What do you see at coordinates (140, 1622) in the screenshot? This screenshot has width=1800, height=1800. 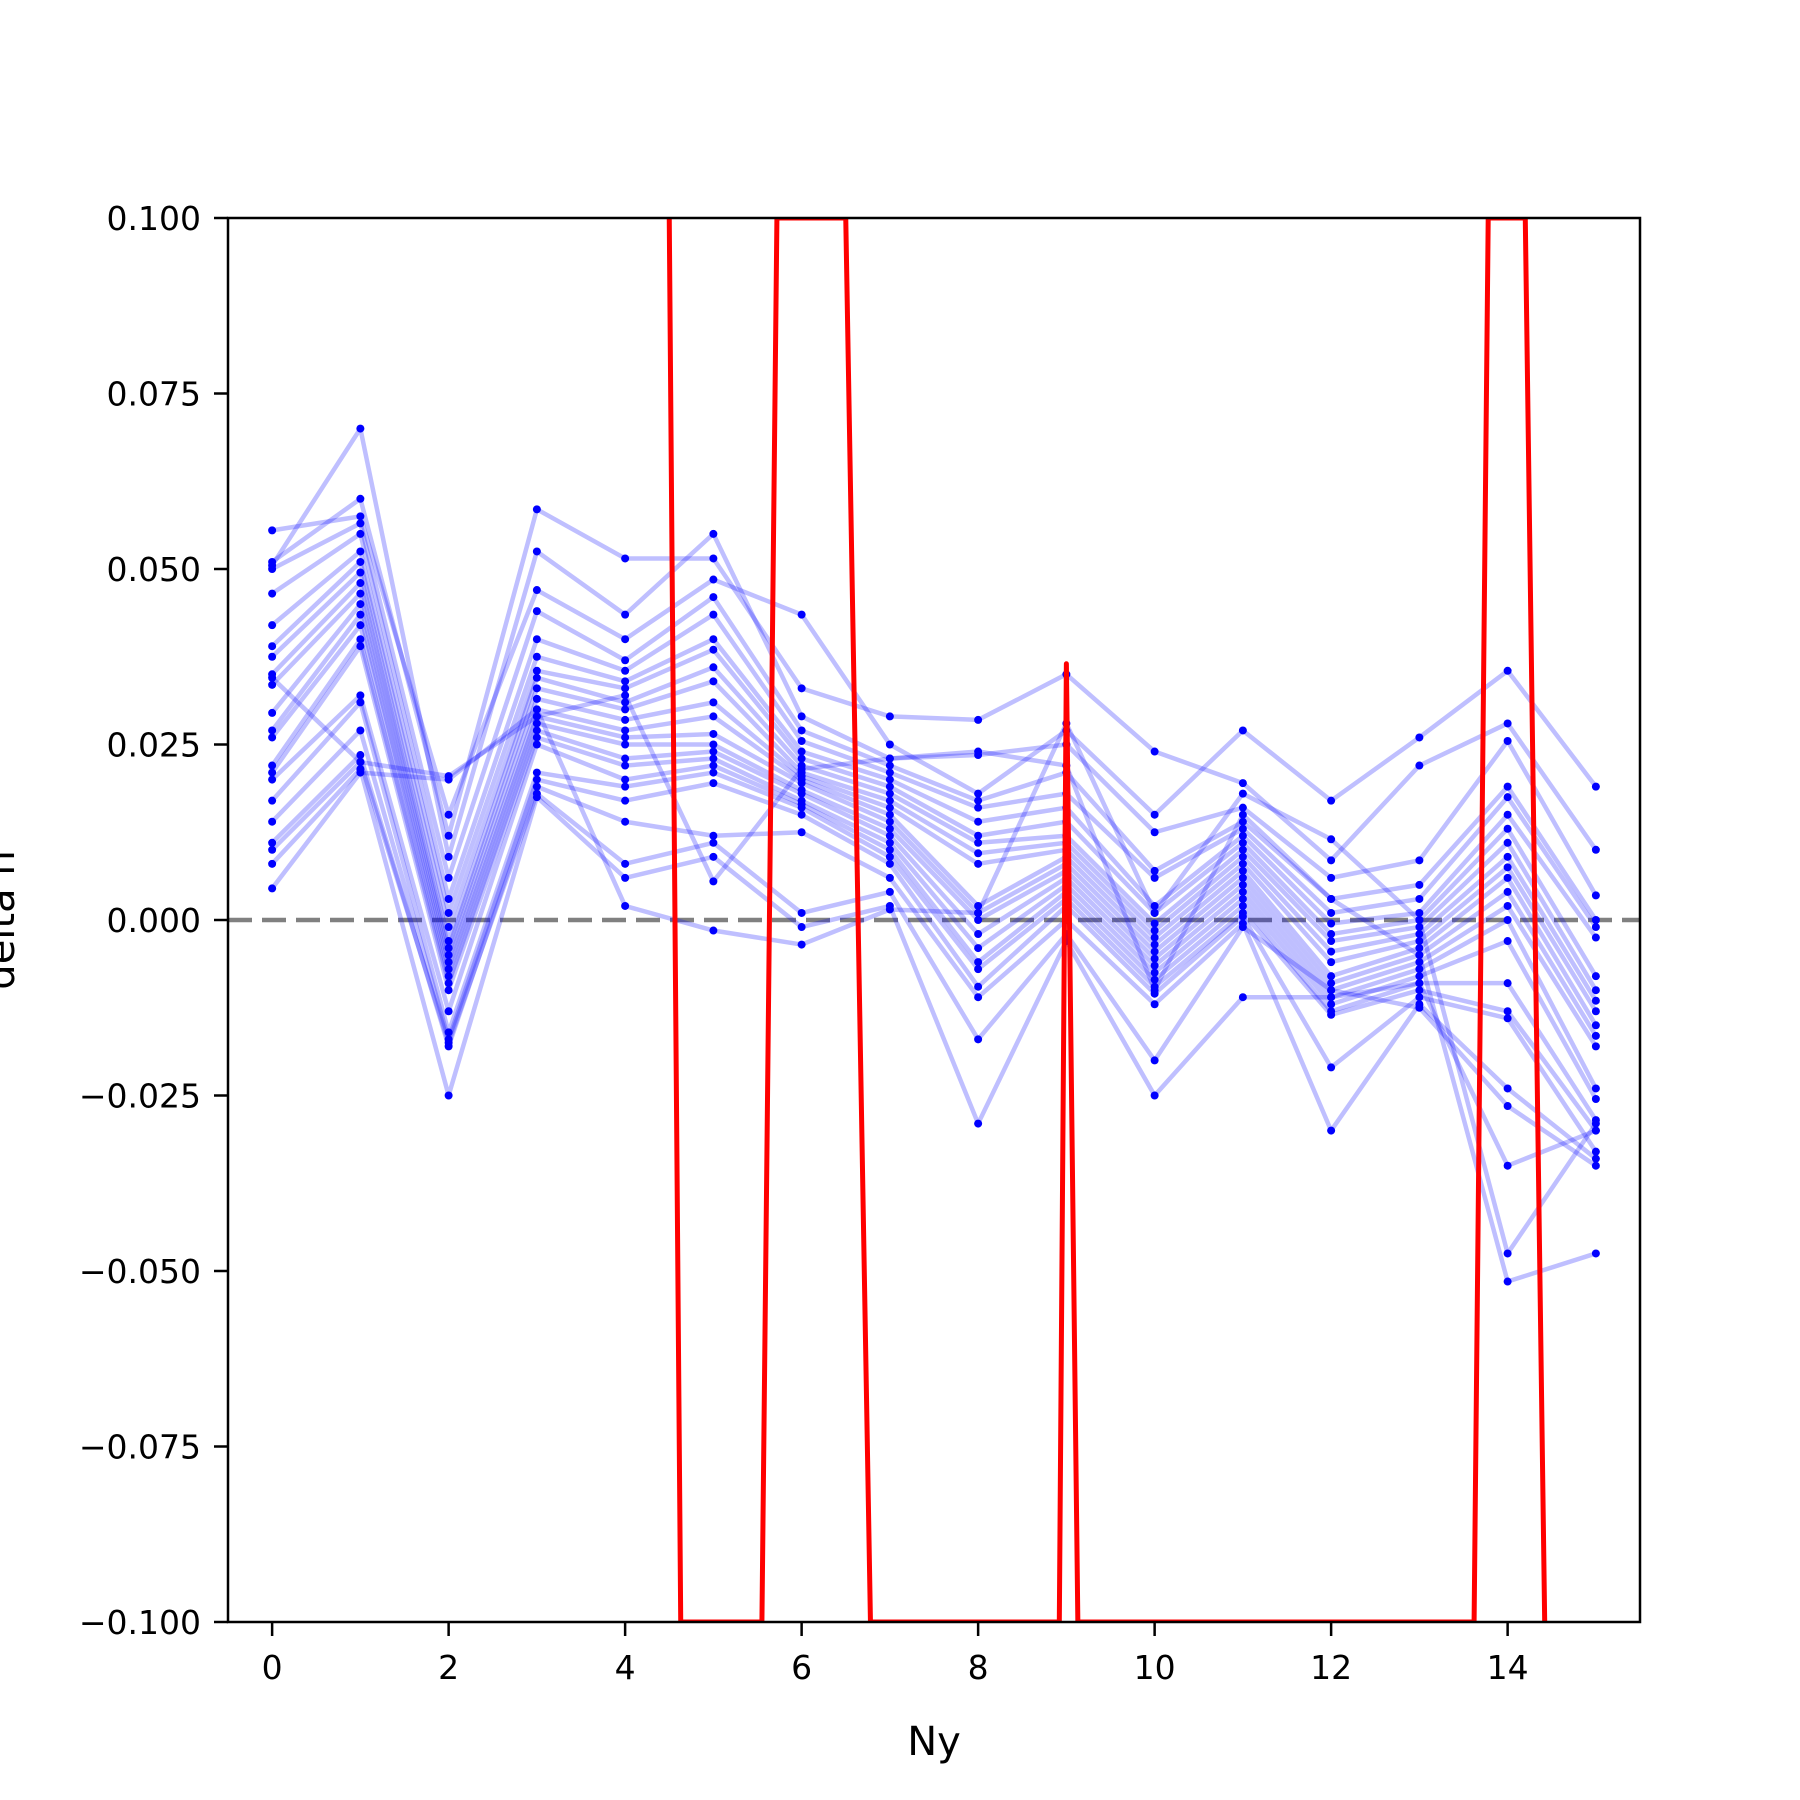 I see `y-tick-label: −0.100` at bounding box center [140, 1622].